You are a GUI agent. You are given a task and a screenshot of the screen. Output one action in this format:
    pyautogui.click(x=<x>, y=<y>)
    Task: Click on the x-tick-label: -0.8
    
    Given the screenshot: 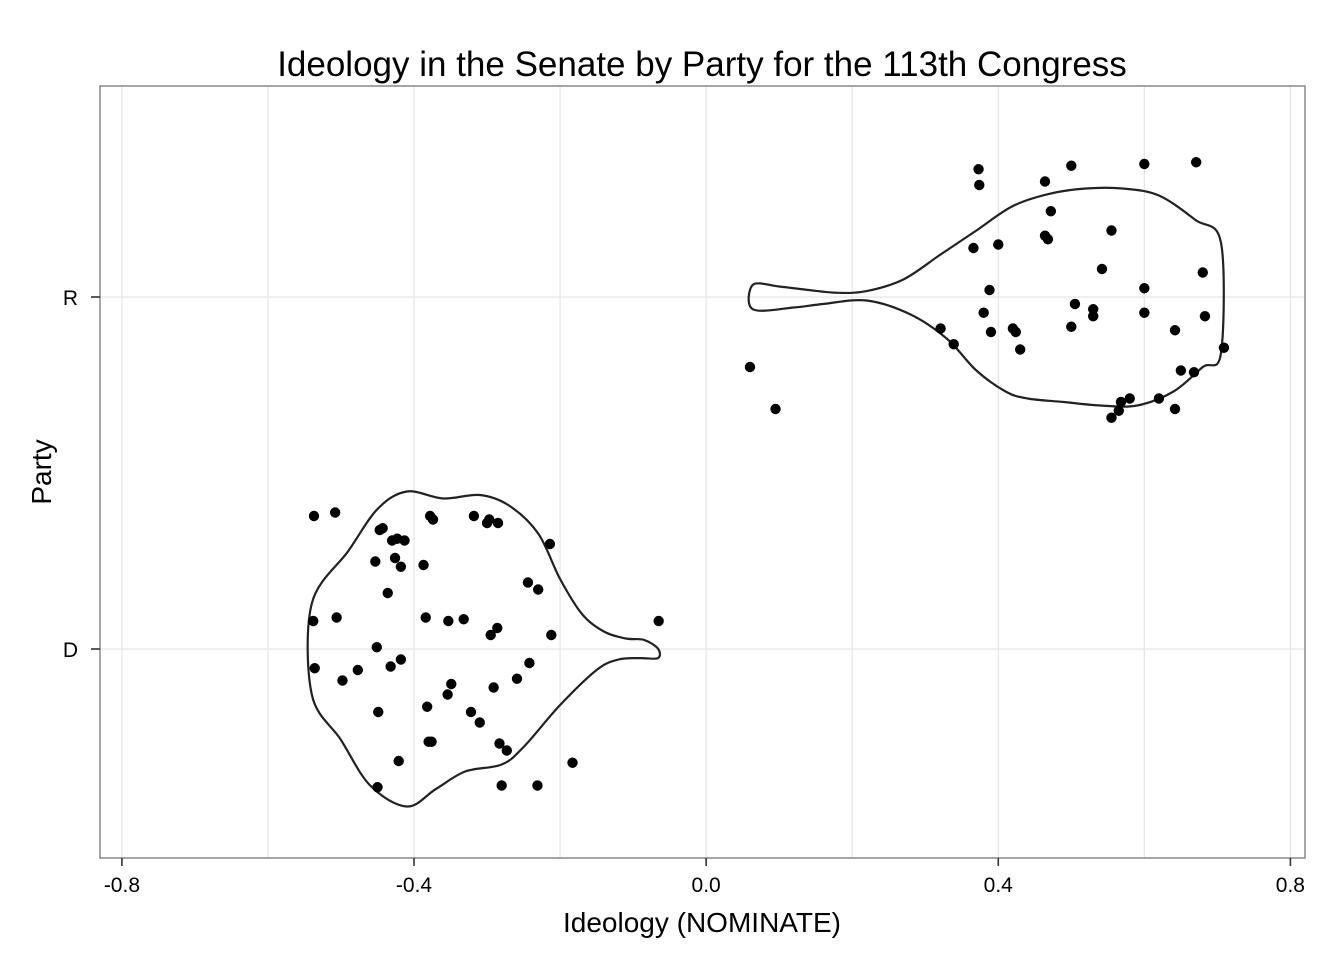 What is the action you would take?
    pyautogui.click(x=122, y=885)
    